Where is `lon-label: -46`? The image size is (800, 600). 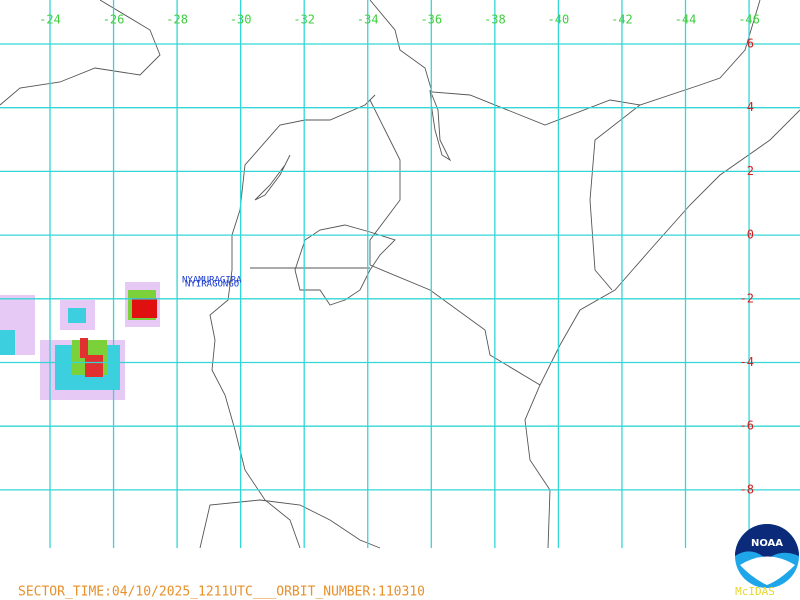
lon-label: -46 is located at coordinates (749, 20).